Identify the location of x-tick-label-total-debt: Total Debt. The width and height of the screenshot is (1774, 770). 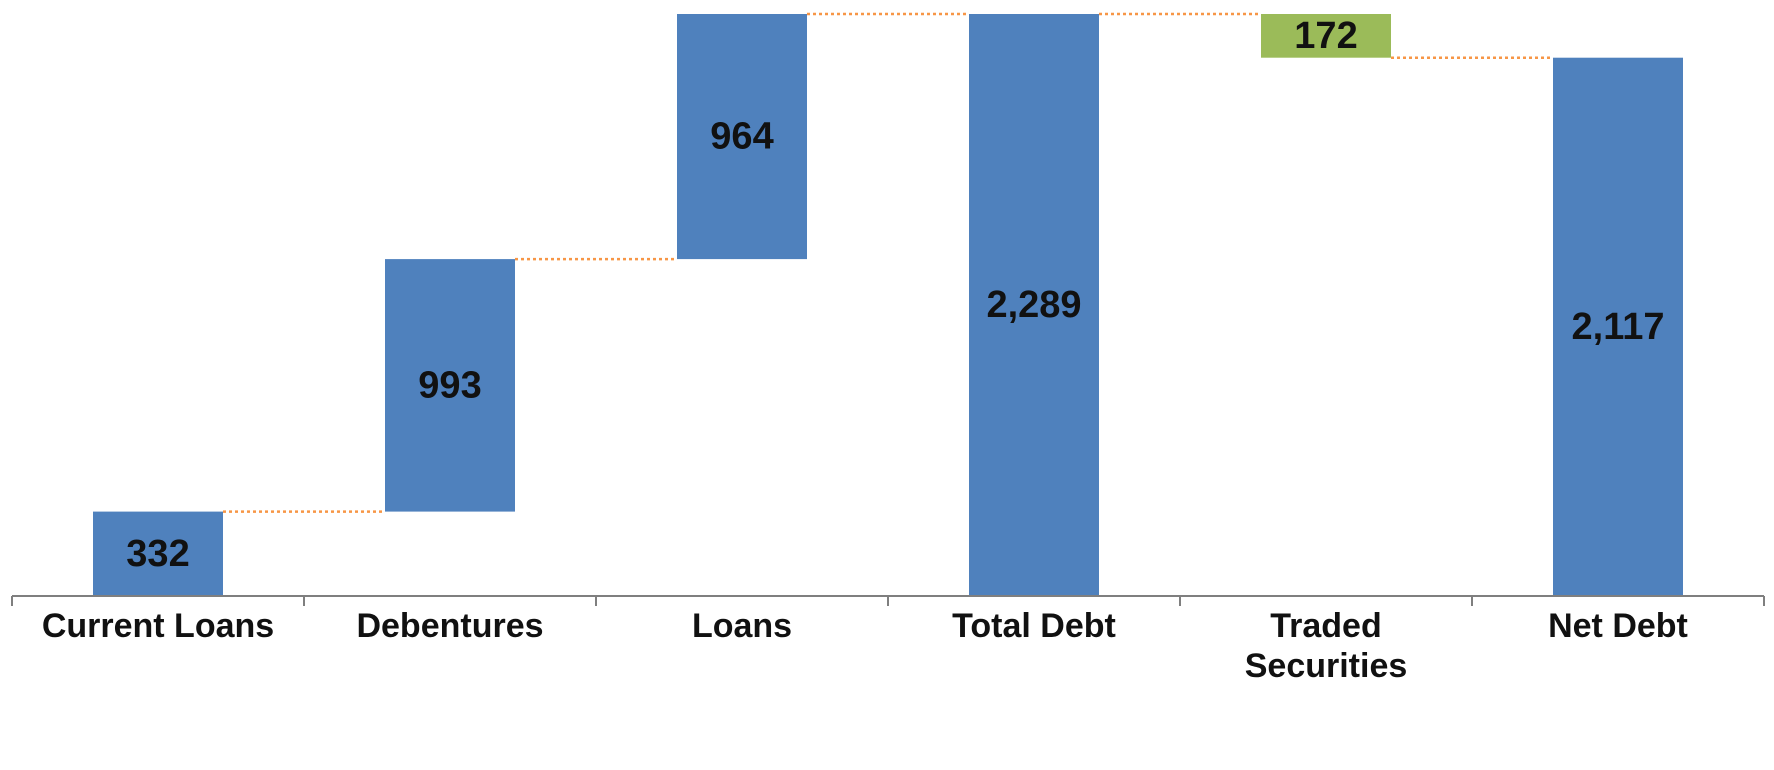
(1034, 626).